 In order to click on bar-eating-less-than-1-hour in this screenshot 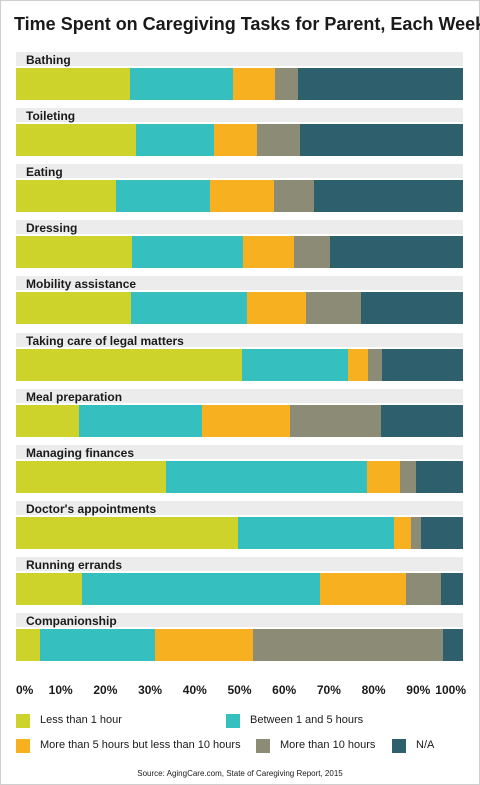, I will do `click(66, 196)`.